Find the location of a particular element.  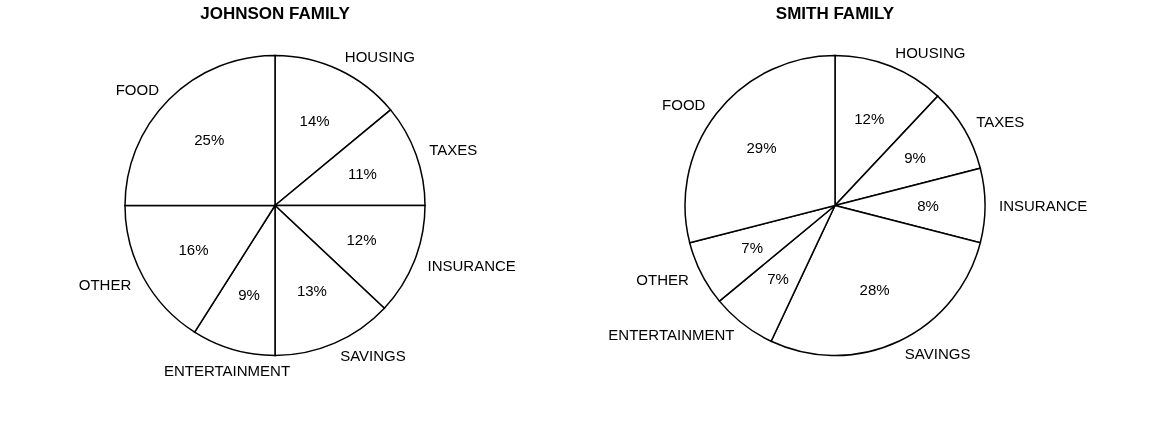

data-label: 29% is located at coordinates (761, 148).